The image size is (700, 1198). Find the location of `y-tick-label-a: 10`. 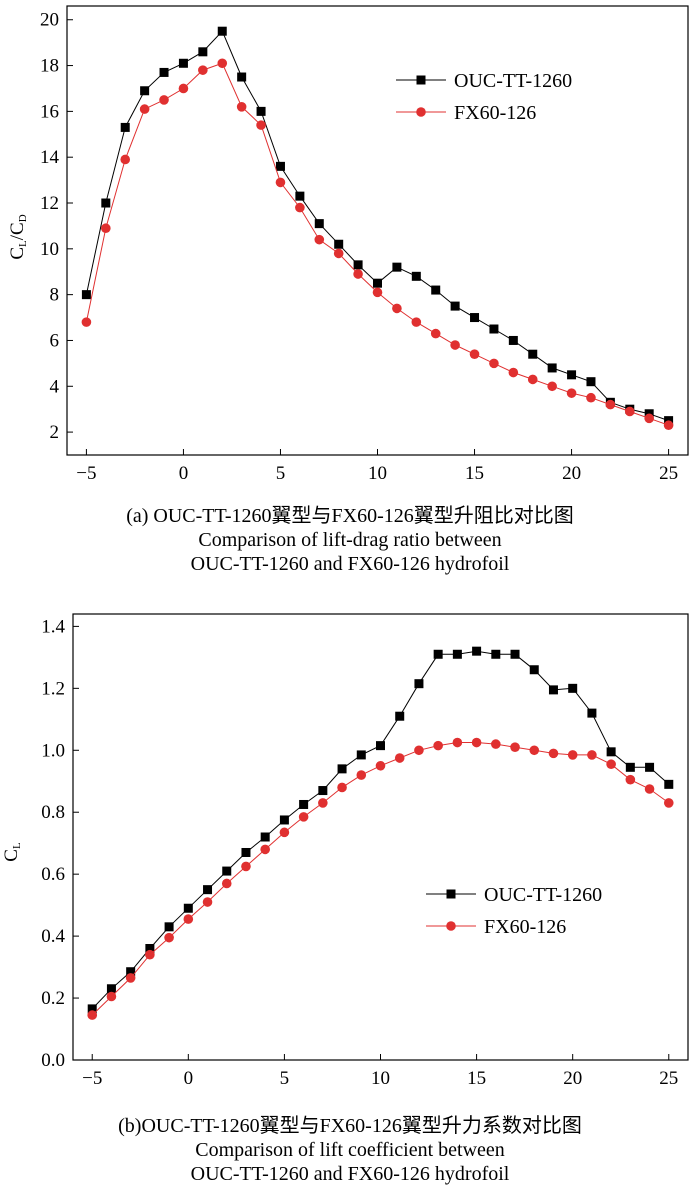

y-tick-label-a: 10 is located at coordinates (49, 249).